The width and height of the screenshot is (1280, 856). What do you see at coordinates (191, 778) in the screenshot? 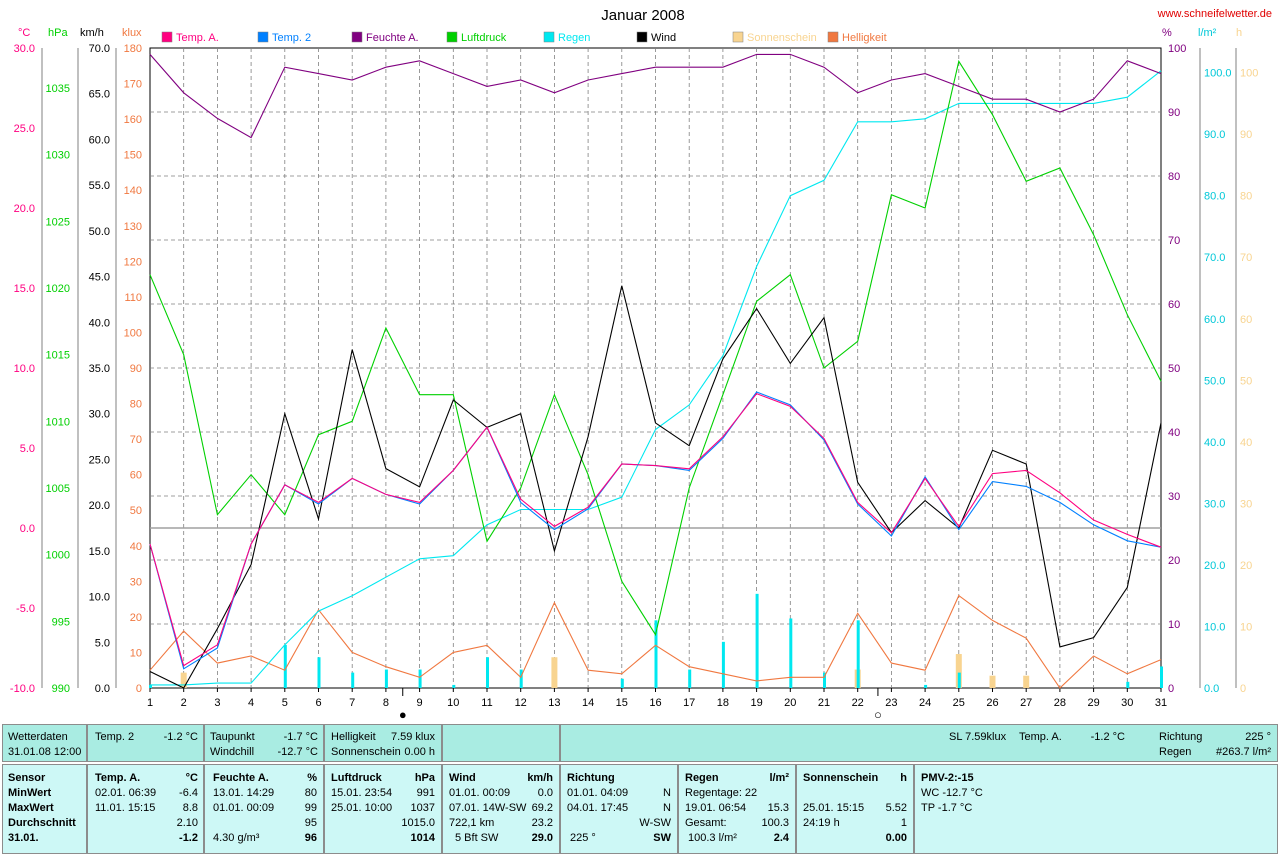
I see `tempa-unit: °C` at bounding box center [191, 778].